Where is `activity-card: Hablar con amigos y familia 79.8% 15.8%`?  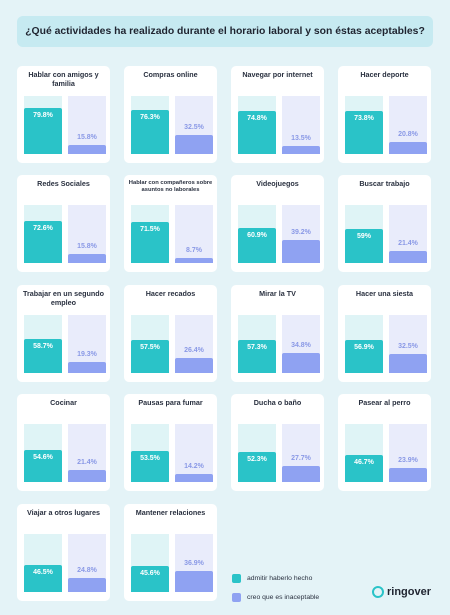 activity-card: Hablar con amigos y familia 79.8% 15.8% is located at coordinates (63, 114).